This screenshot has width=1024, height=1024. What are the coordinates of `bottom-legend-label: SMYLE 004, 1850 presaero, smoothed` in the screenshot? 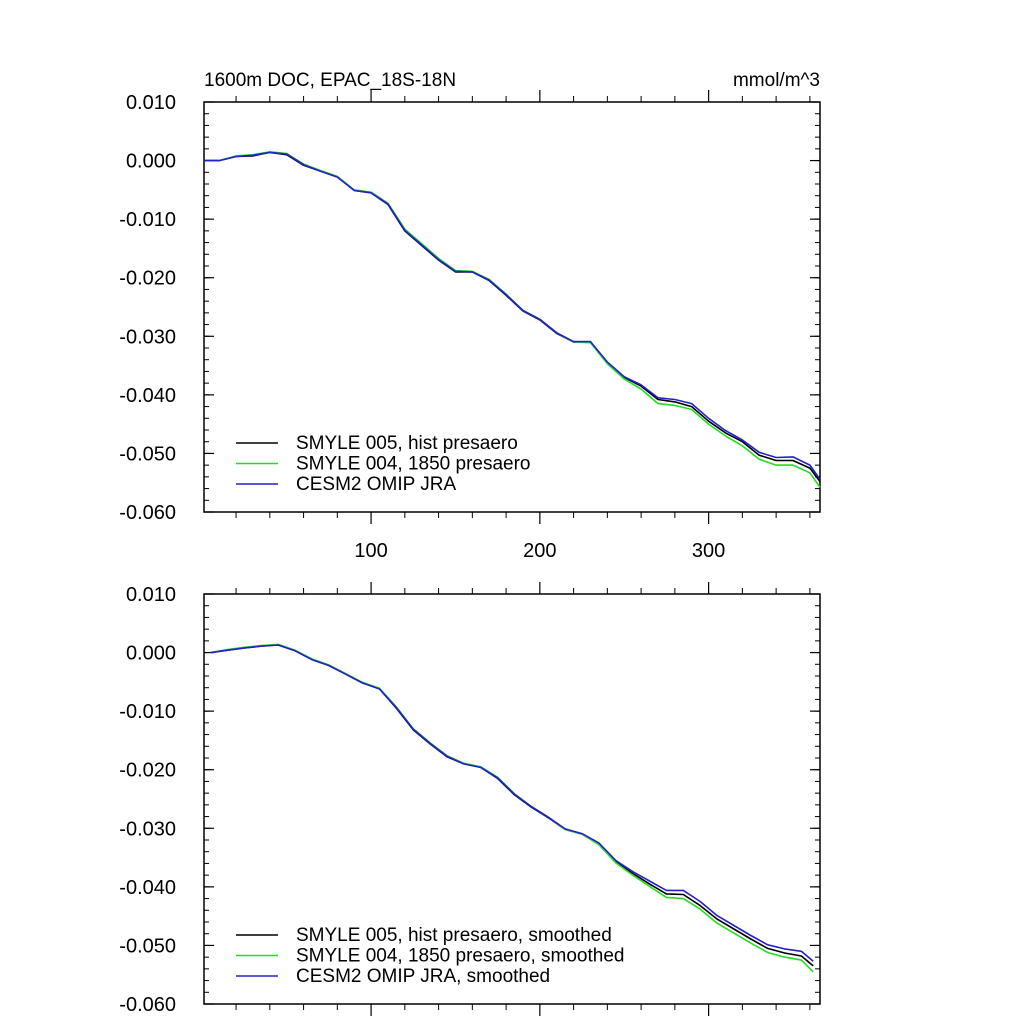 It's located at (460, 956).